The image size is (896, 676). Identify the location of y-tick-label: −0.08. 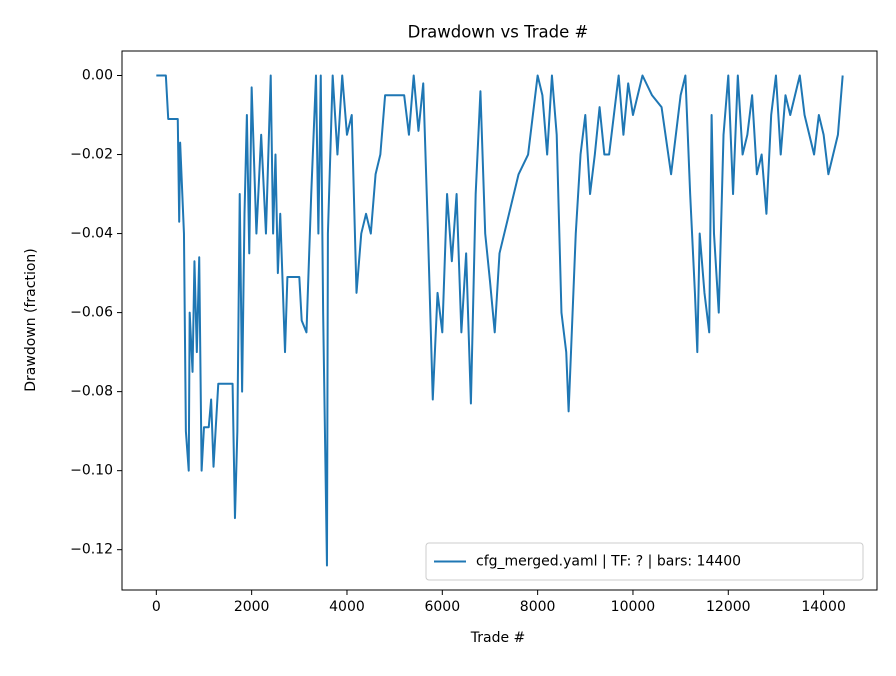
(91, 392).